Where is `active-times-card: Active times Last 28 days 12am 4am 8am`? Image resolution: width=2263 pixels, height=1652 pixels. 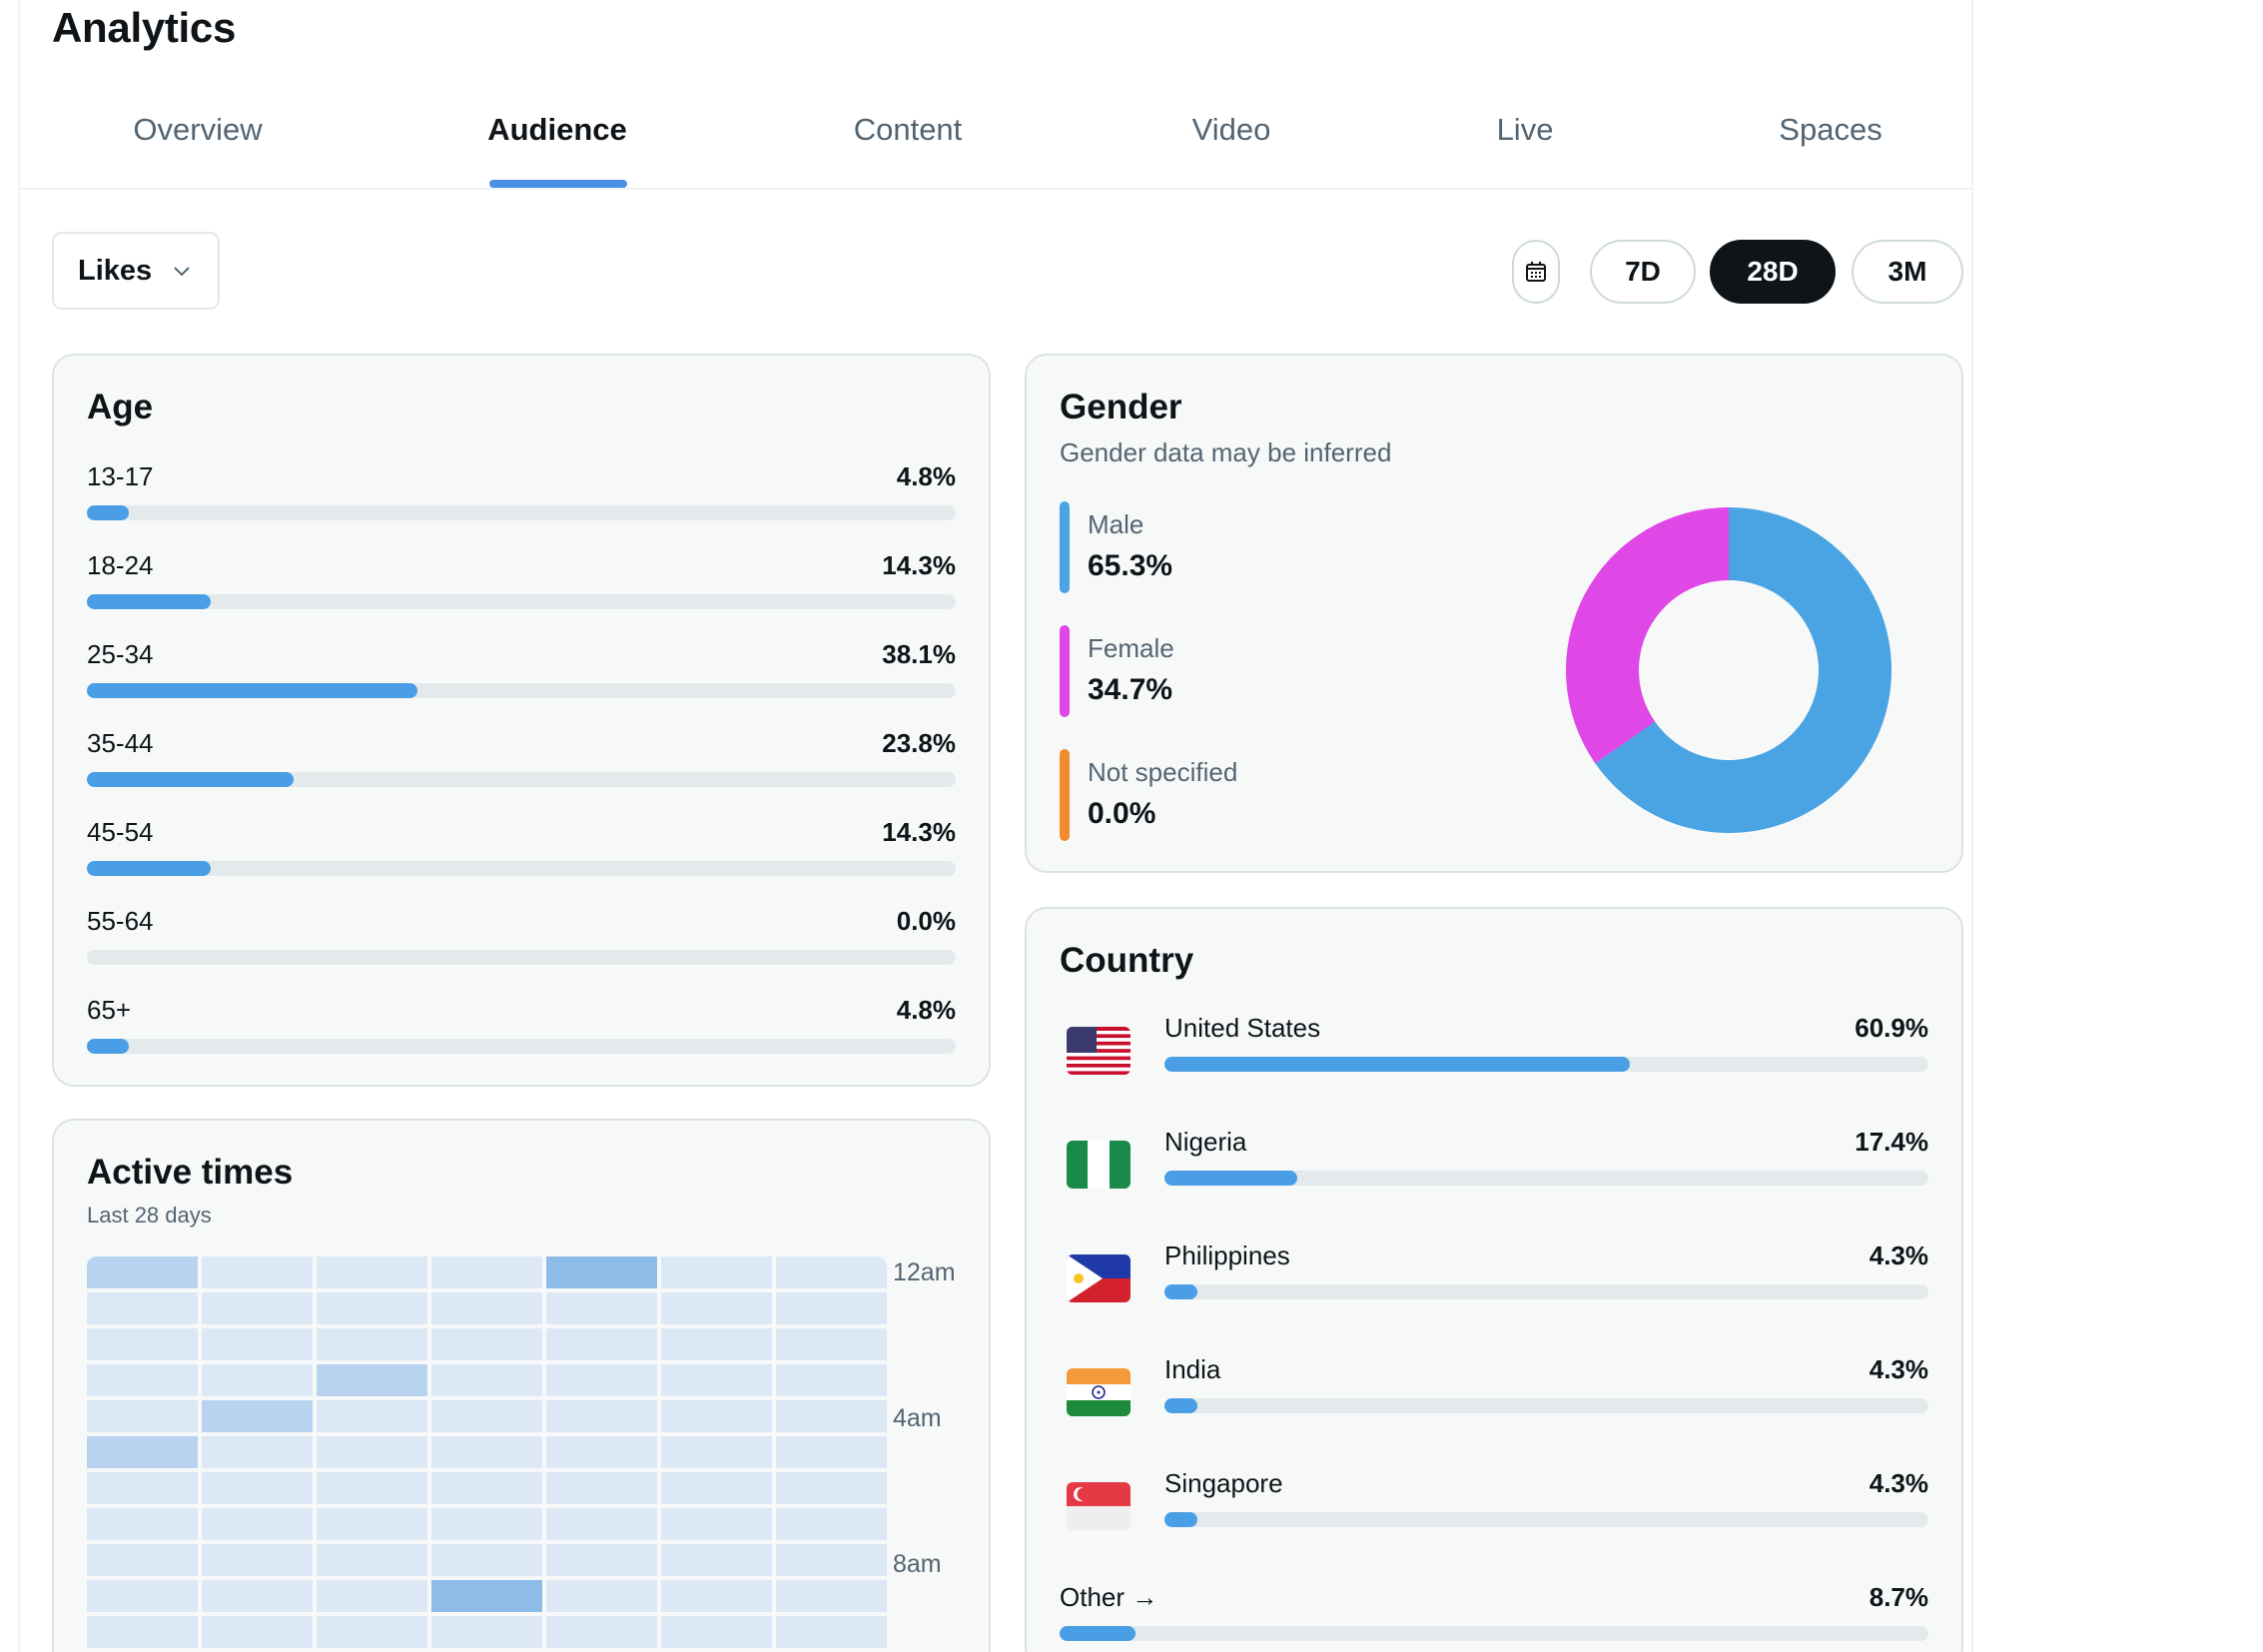 active-times-card: Active times Last 28 days 12am 4am 8am is located at coordinates (521, 1385).